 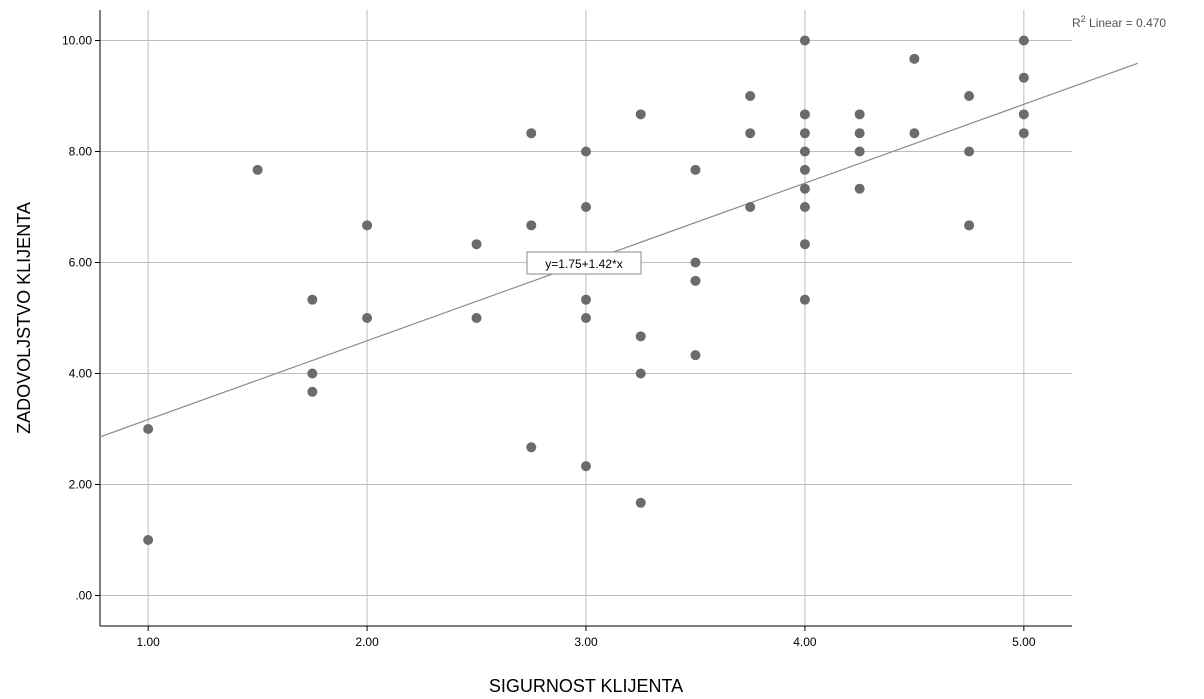 I want to click on y-tick-label: 10.00, so click(x=77, y=41).